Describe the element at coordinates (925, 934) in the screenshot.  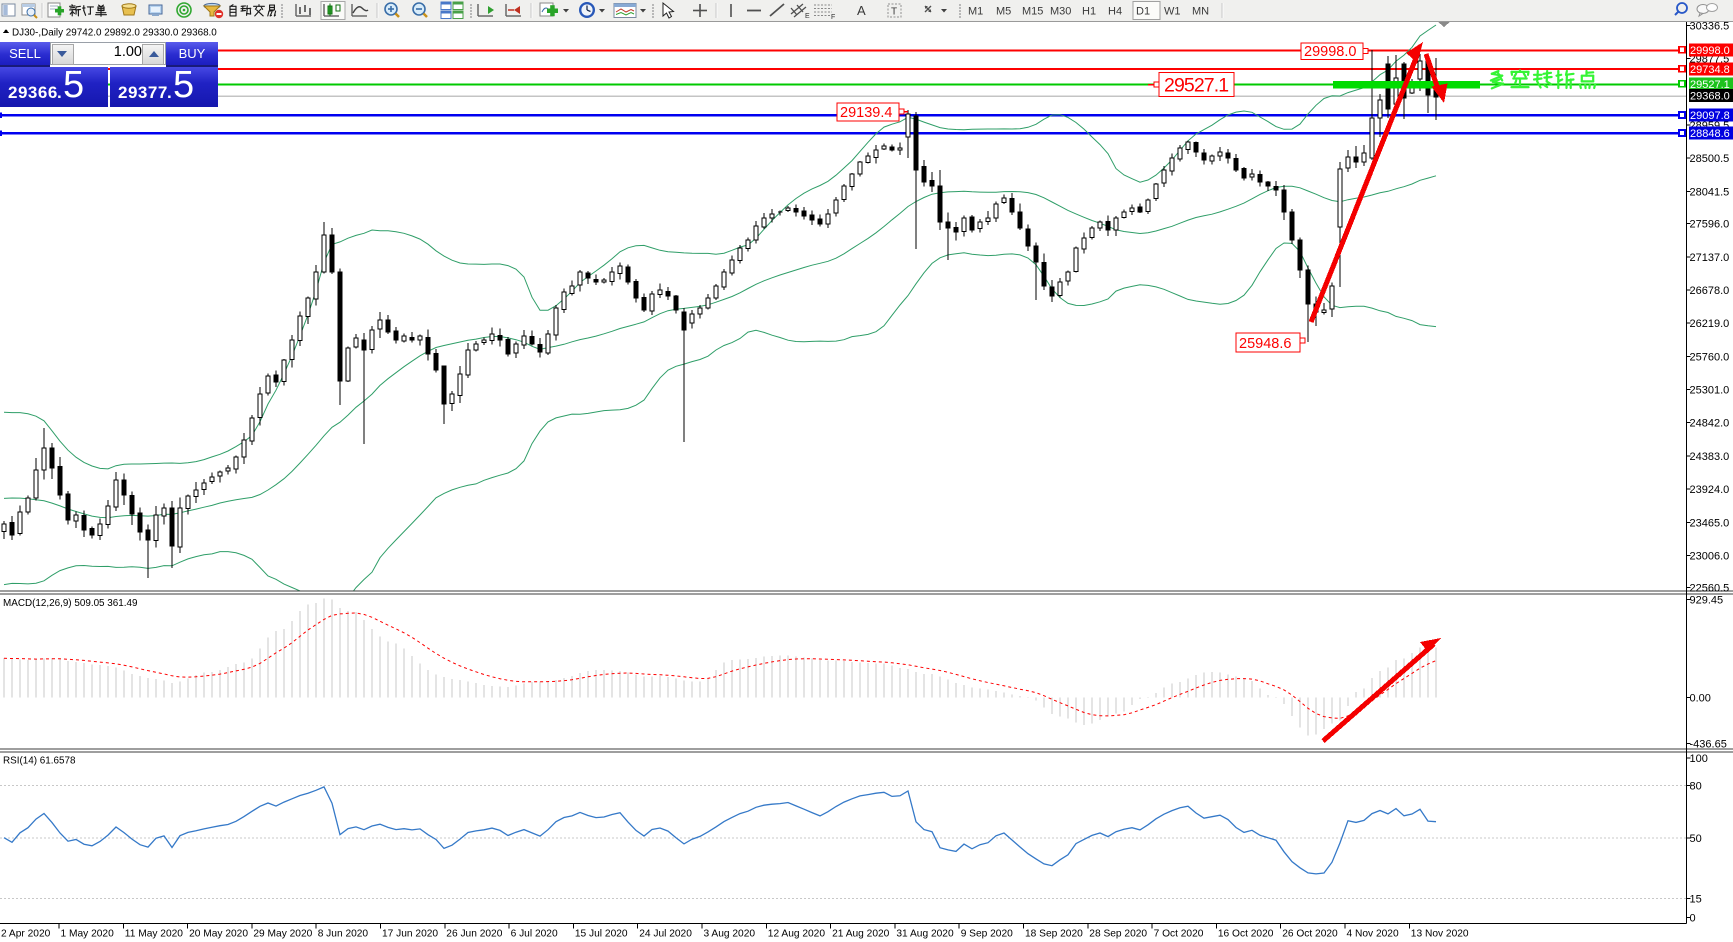
I see `svg-text: 31 Aug 2020` at that location.